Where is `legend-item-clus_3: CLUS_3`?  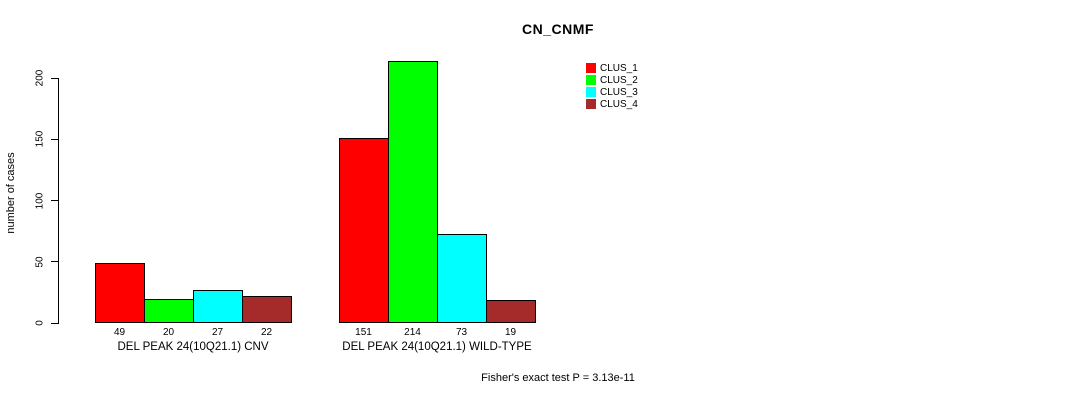 legend-item-clus_3: CLUS_3 is located at coordinates (612, 92).